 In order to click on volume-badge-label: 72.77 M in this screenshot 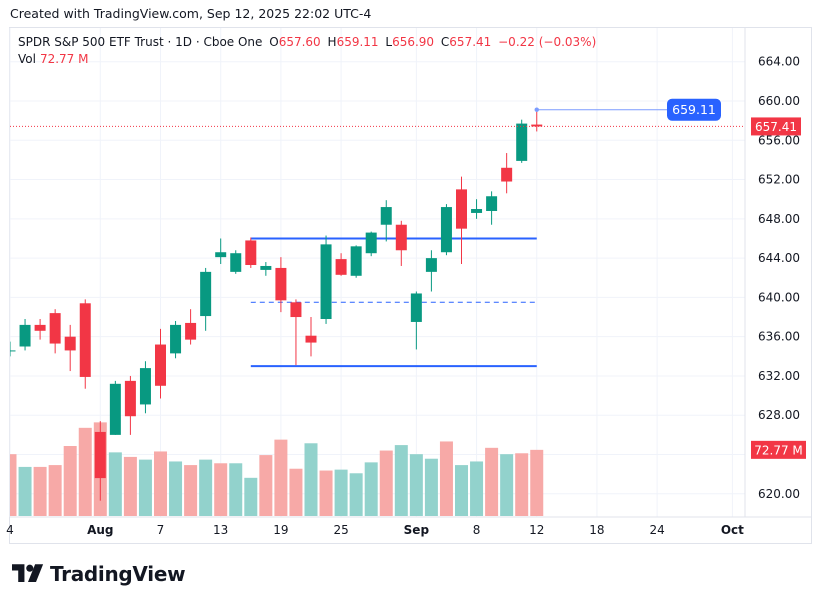, I will do `click(778, 450)`.